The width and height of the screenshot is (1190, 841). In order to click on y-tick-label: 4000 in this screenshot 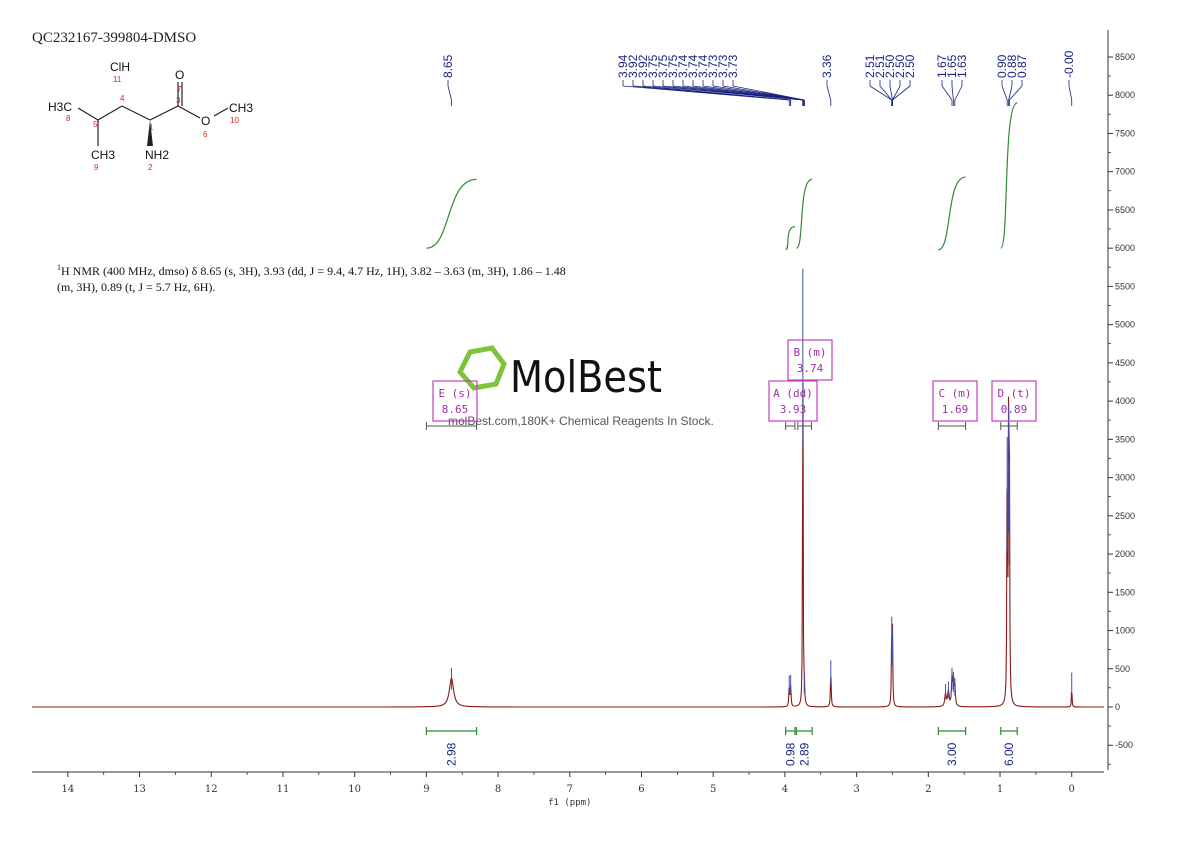, I will do `click(1125, 401)`.